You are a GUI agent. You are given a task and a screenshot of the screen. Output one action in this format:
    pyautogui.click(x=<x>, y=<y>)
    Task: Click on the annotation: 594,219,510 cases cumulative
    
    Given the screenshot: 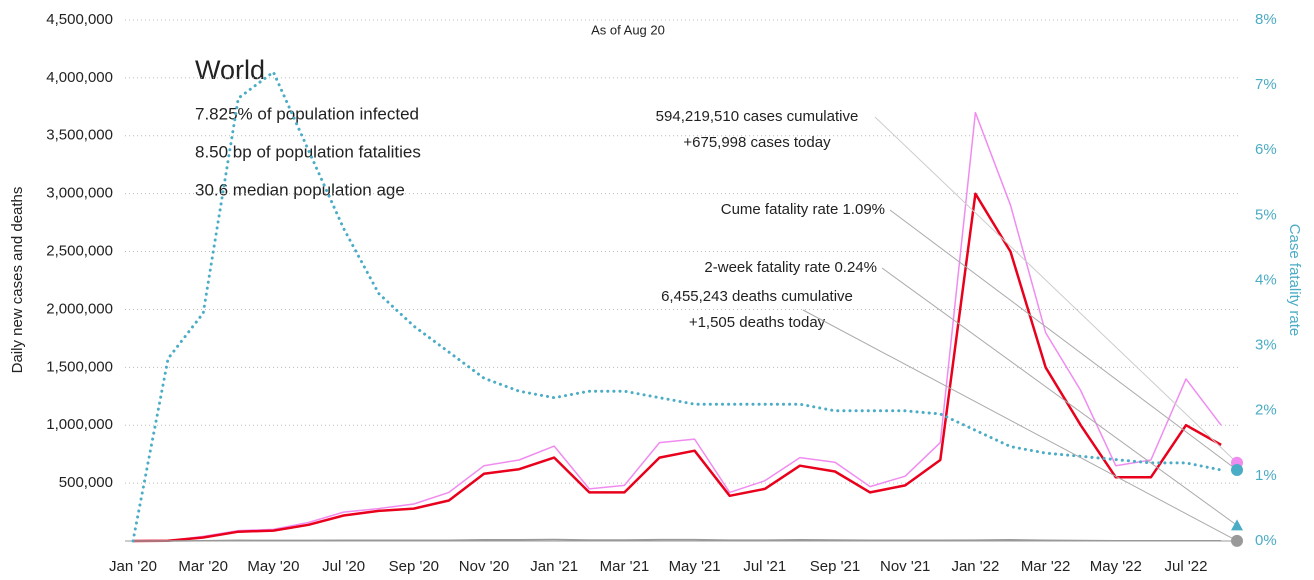 What is the action you would take?
    pyautogui.click(x=757, y=116)
    